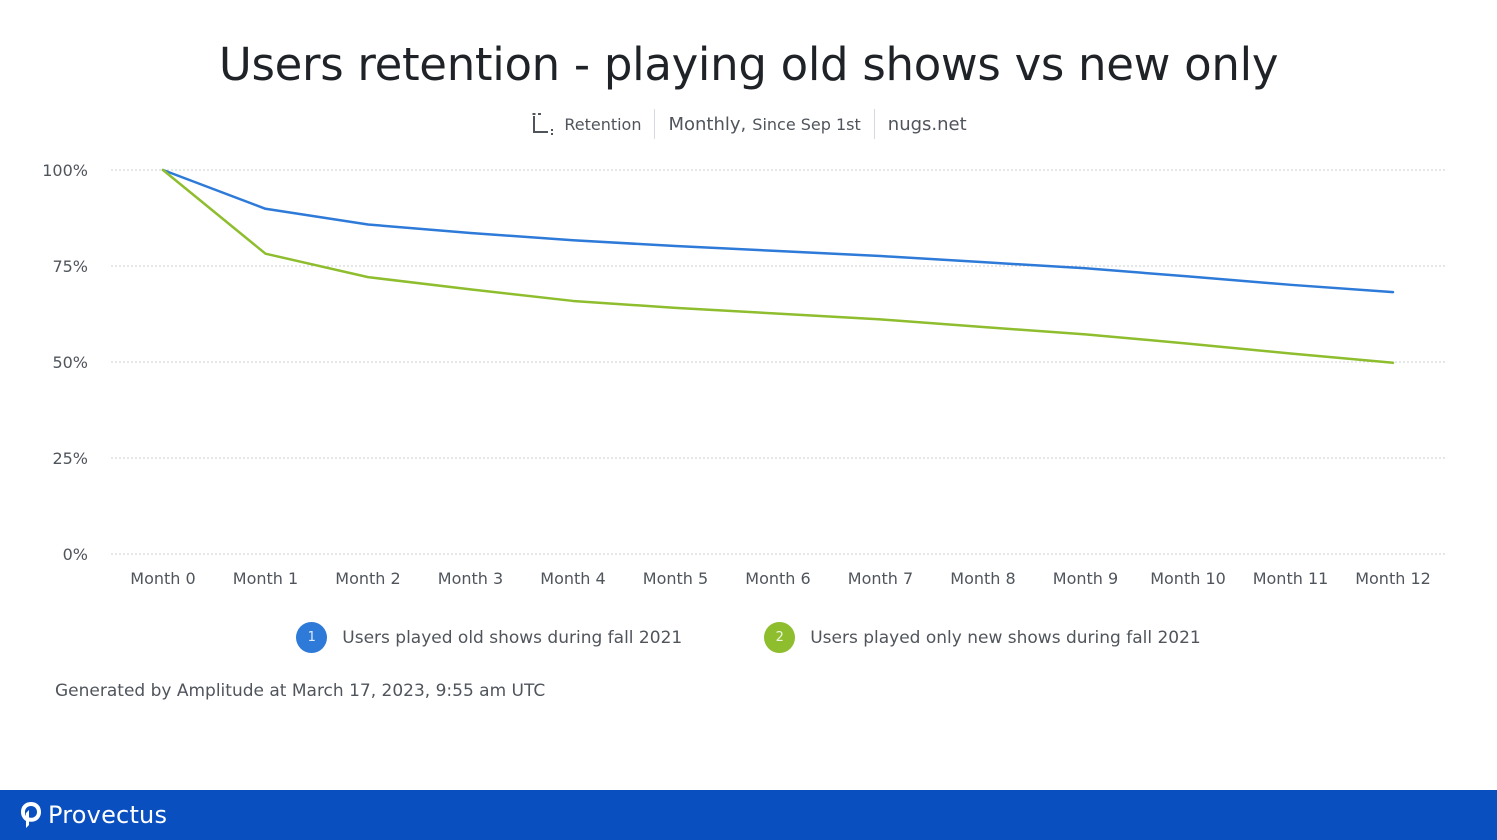 The width and height of the screenshot is (1497, 840). Describe the element at coordinates (707, 124) in the screenshot. I see `interval-label: Monthly,` at that location.